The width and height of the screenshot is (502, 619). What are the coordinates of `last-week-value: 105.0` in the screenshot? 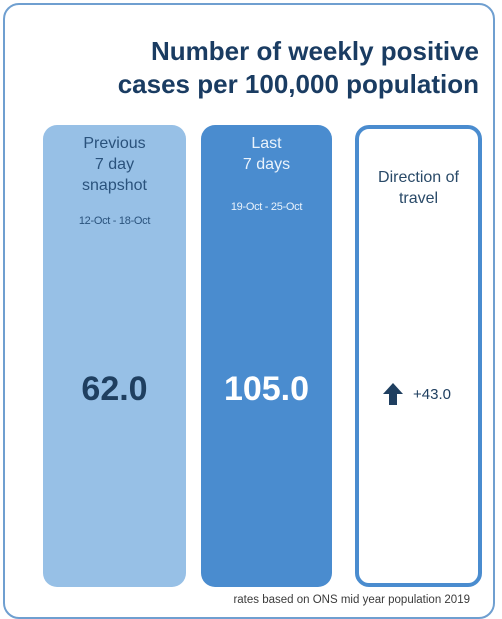 It's located at (266, 389).